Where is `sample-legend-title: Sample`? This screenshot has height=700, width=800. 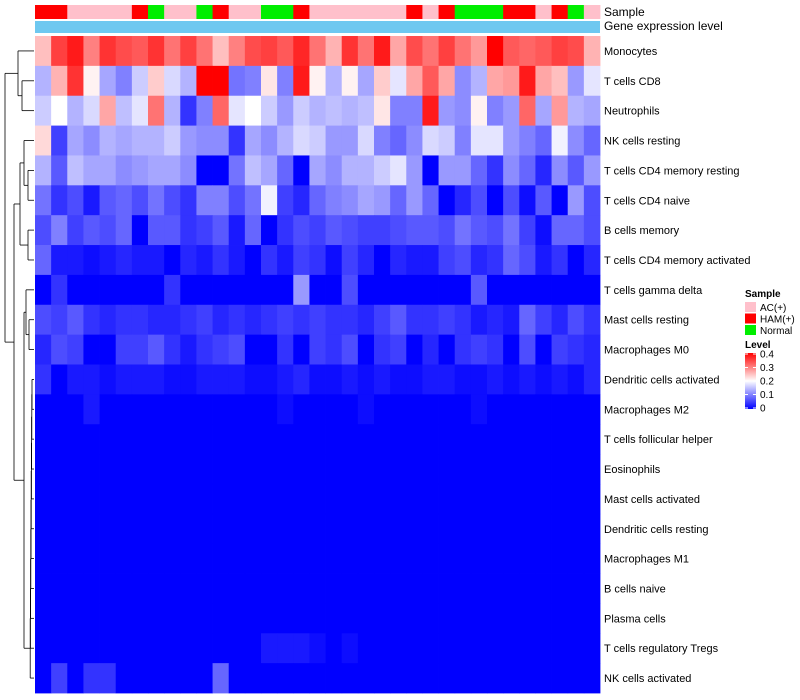 sample-legend-title: Sample is located at coordinates (763, 294).